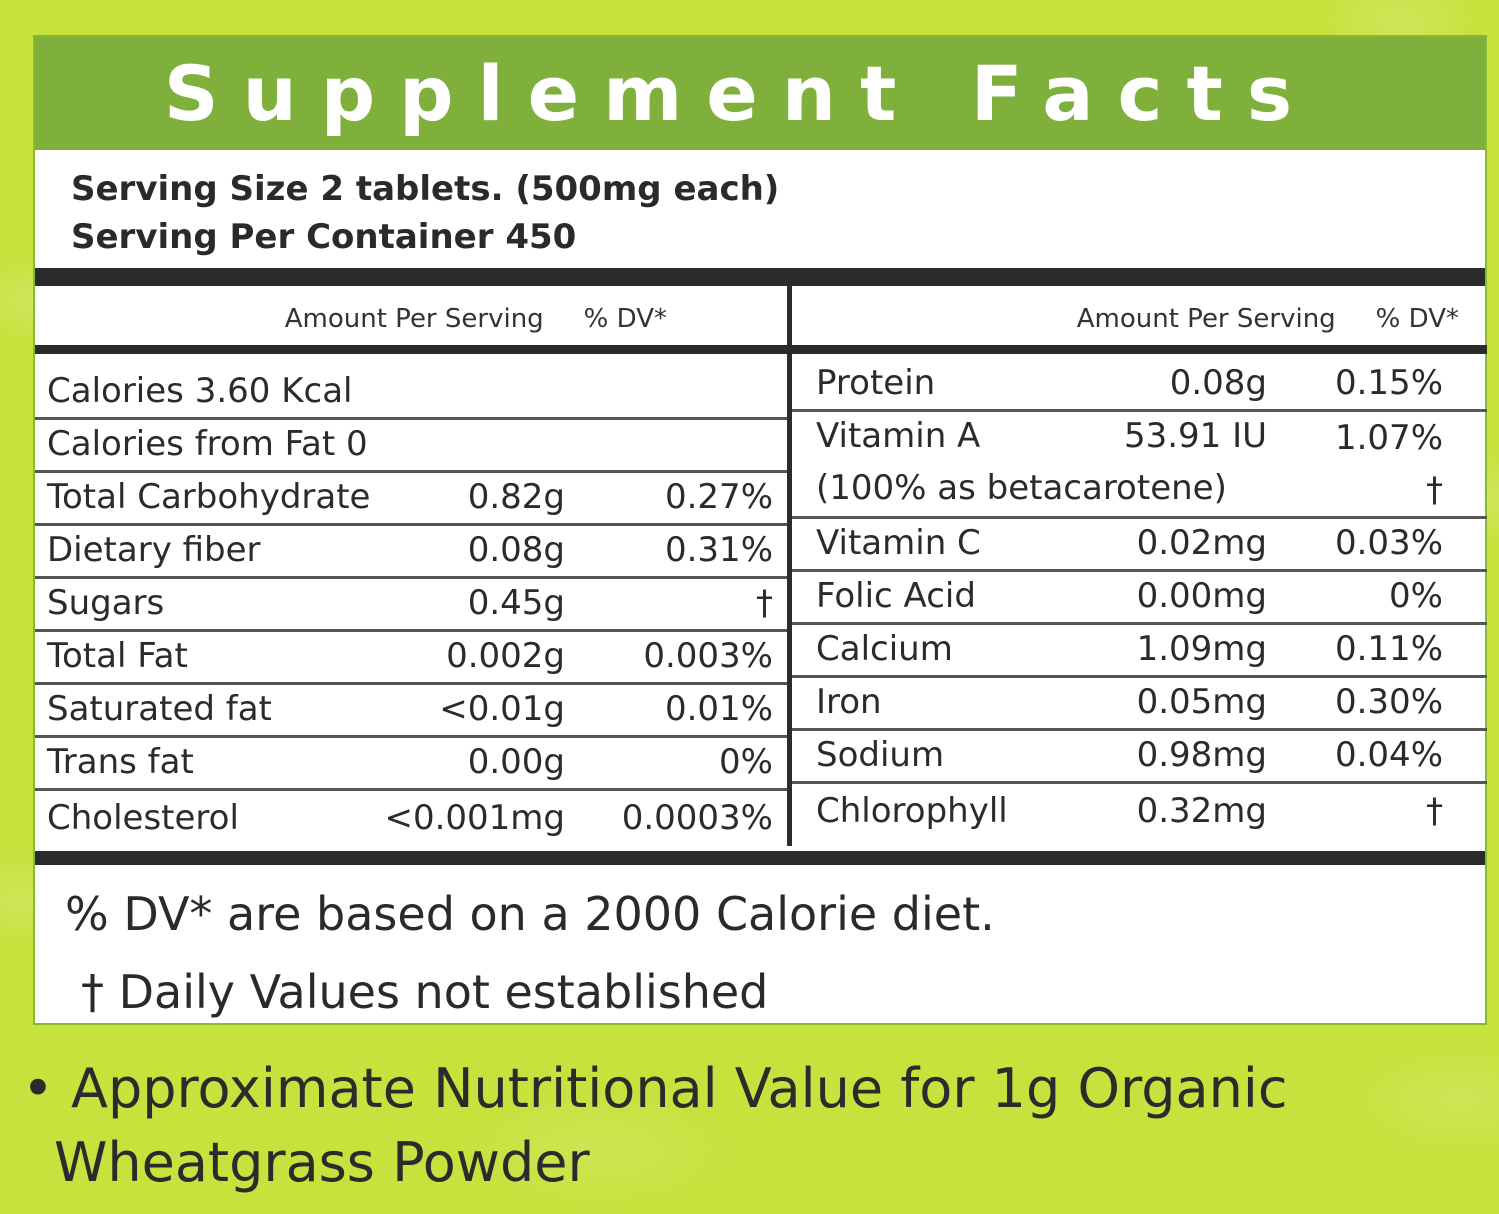  I want to click on divider-thick-bottom, so click(760, 858).